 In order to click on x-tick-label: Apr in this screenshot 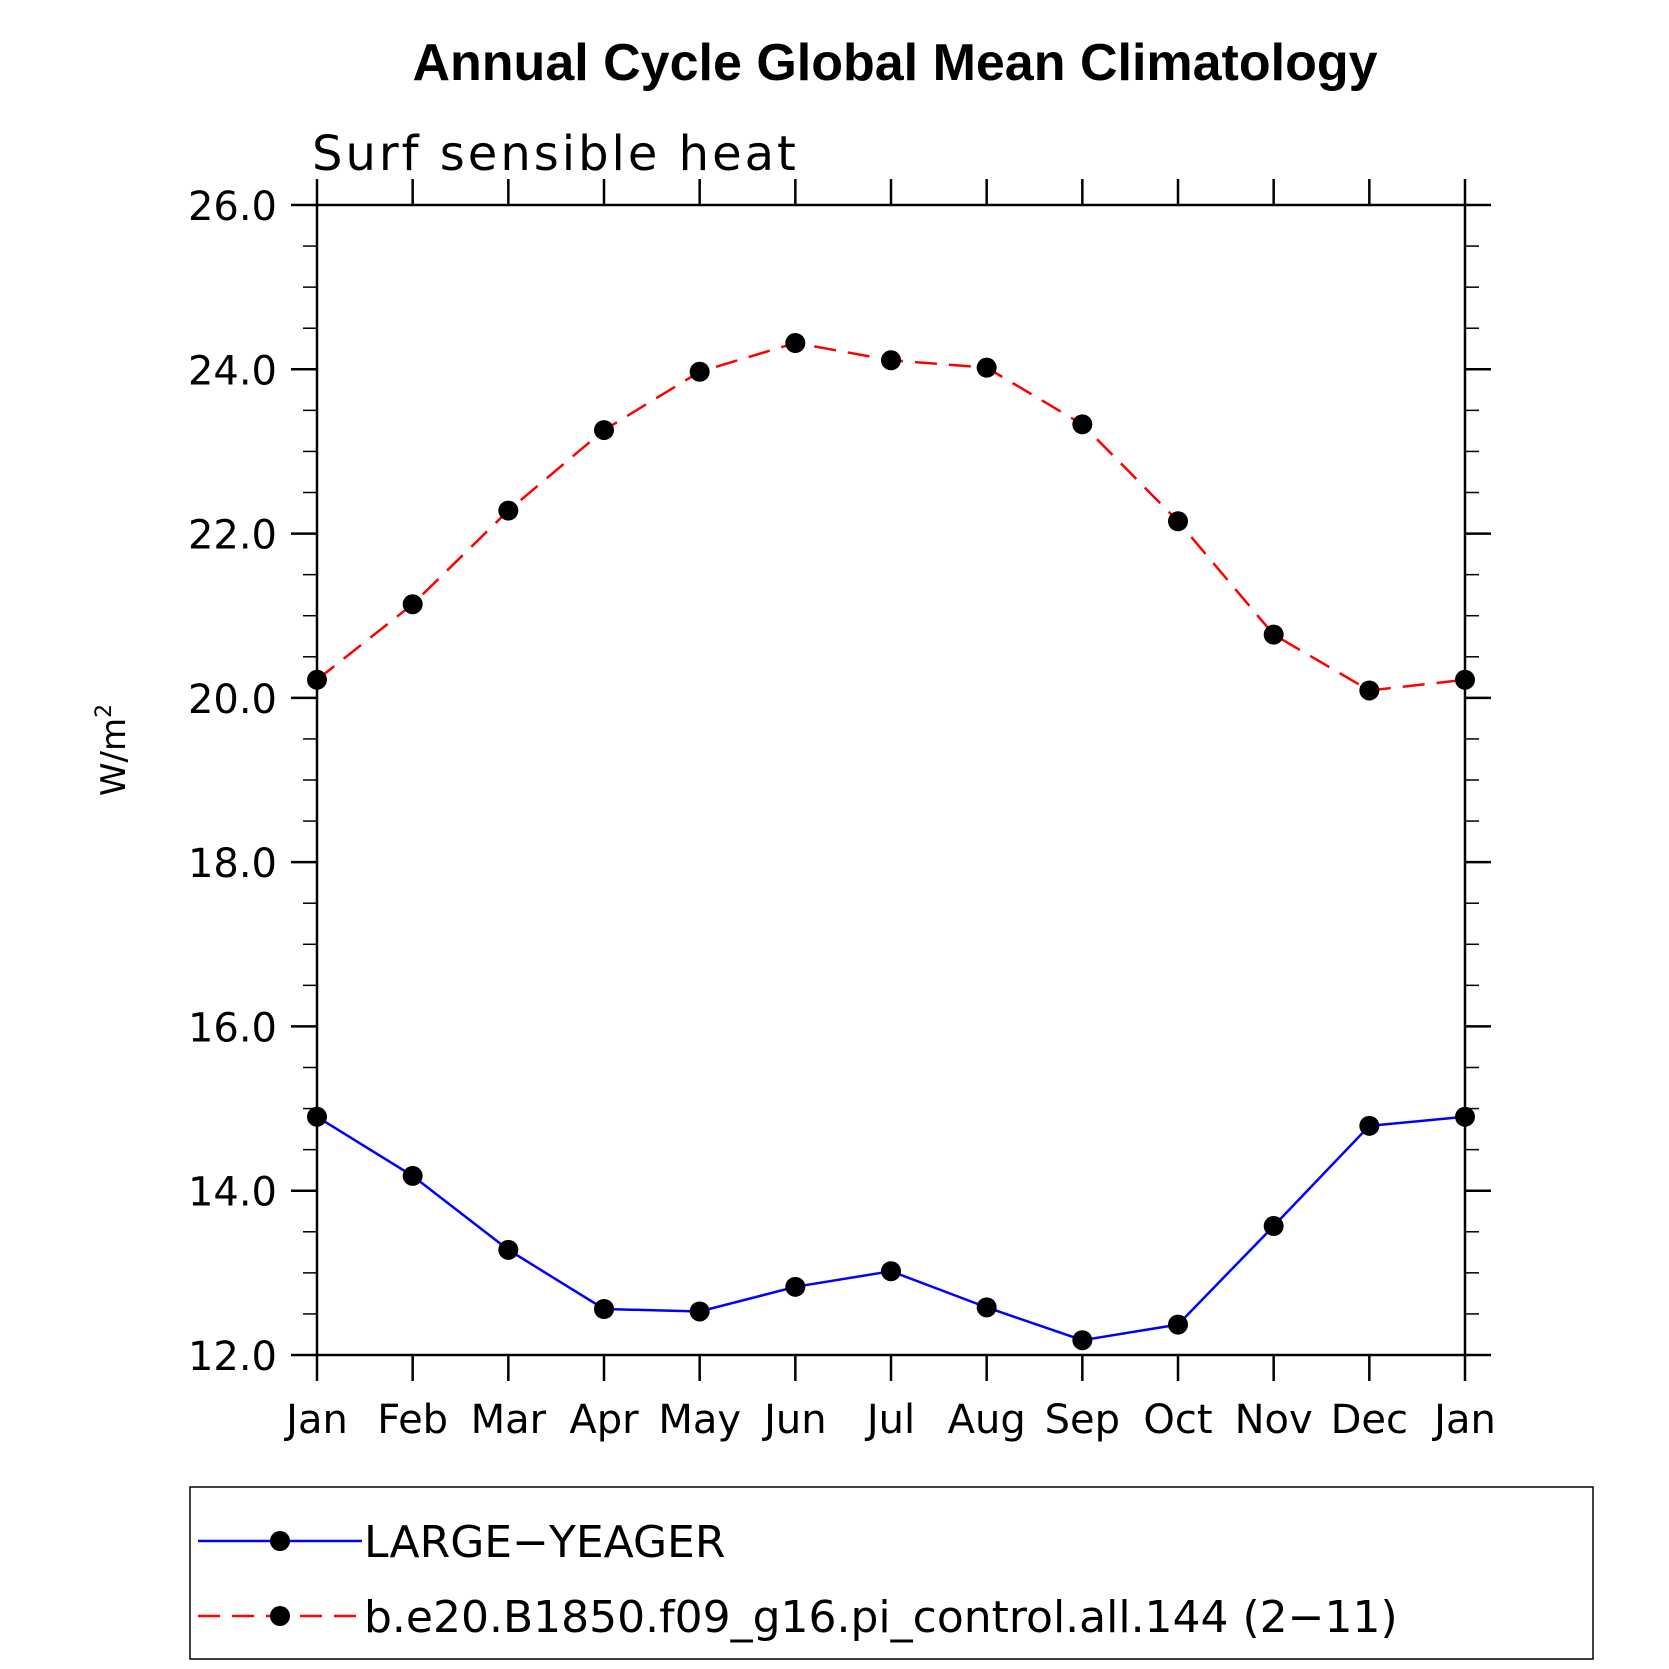, I will do `click(604, 1420)`.